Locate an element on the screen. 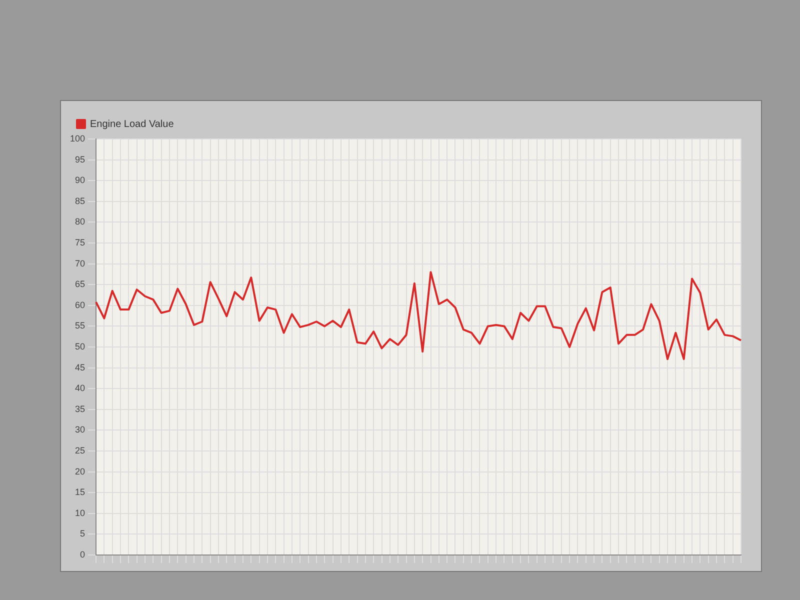  y-tick-label: 50 is located at coordinates (80, 346).